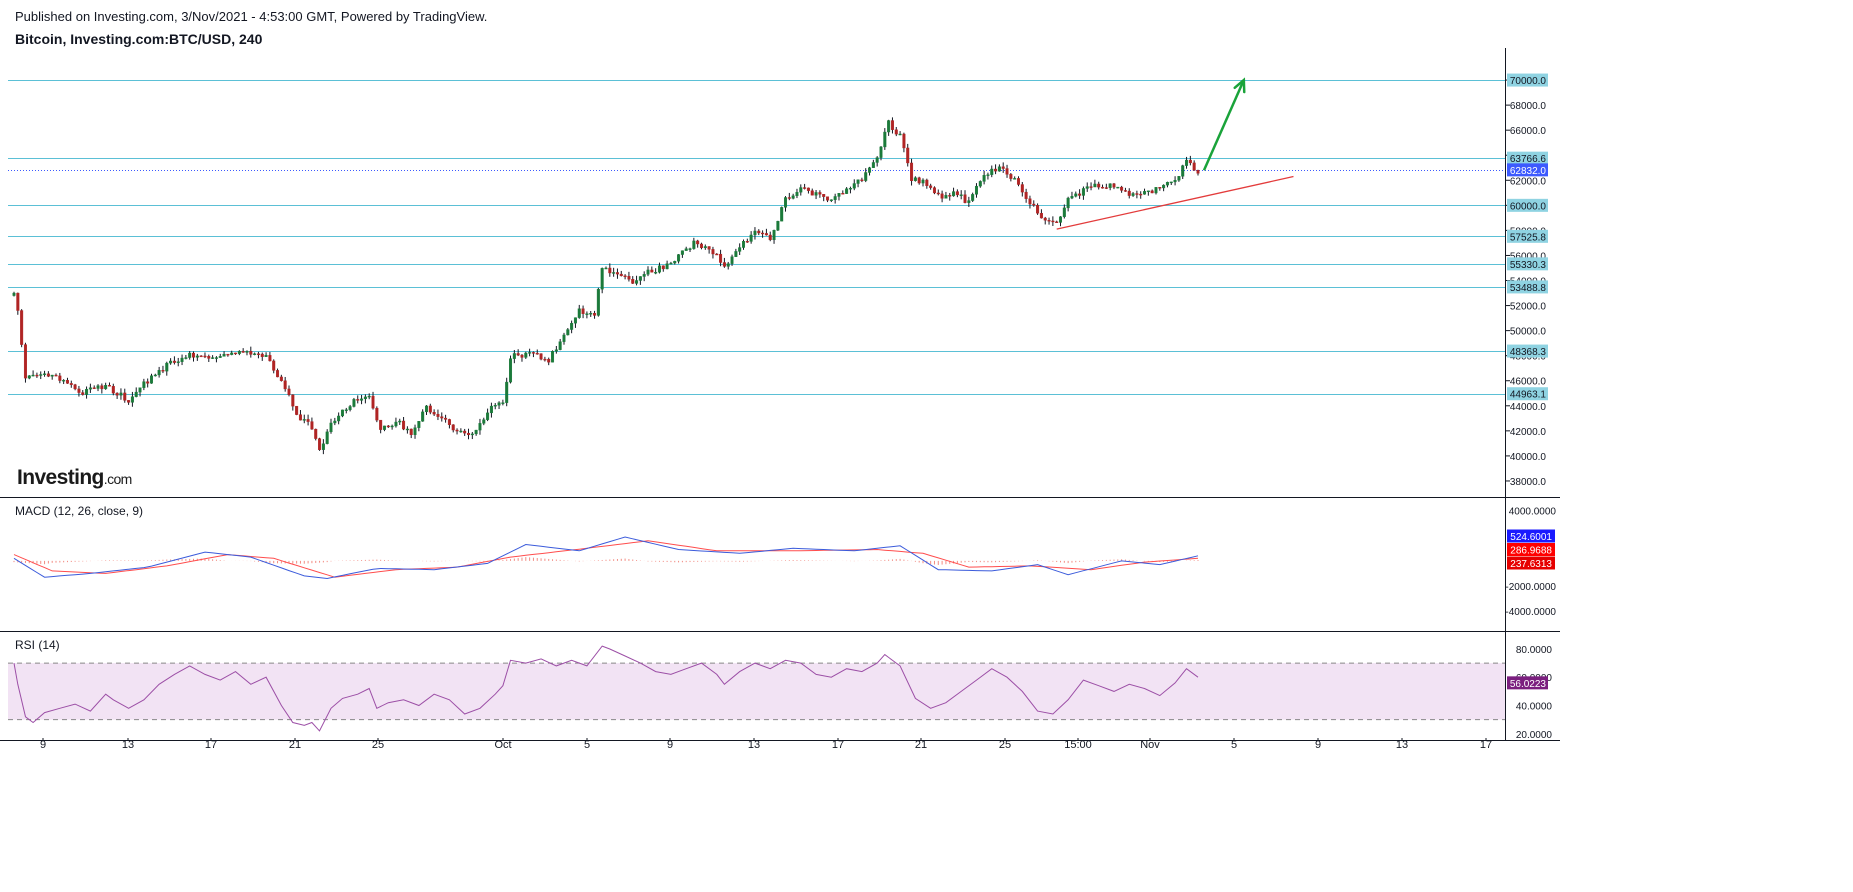 This screenshot has width=1853, height=892. Describe the element at coordinates (1150, 745) in the screenshot. I see `time-tick-label: Nov` at that location.